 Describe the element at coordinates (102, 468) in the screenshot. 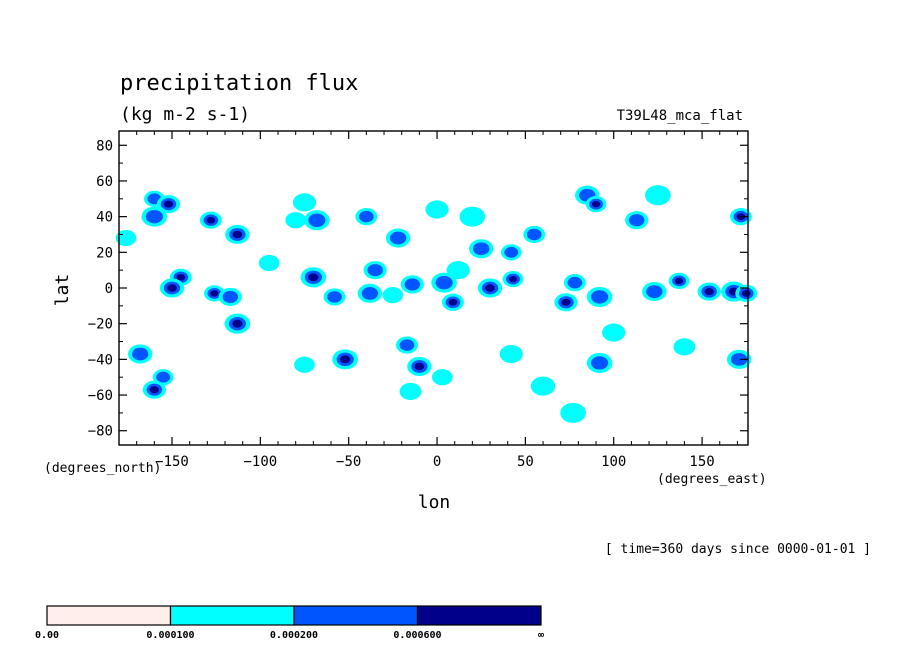

I see `y-axis-unit: (degrees_north)` at that location.